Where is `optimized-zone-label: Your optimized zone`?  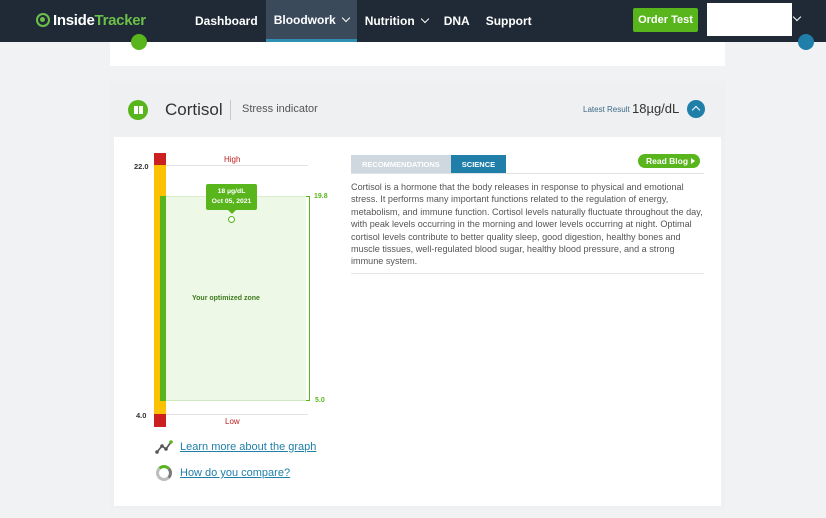 optimized-zone-label: Your optimized zone is located at coordinates (226, 298).